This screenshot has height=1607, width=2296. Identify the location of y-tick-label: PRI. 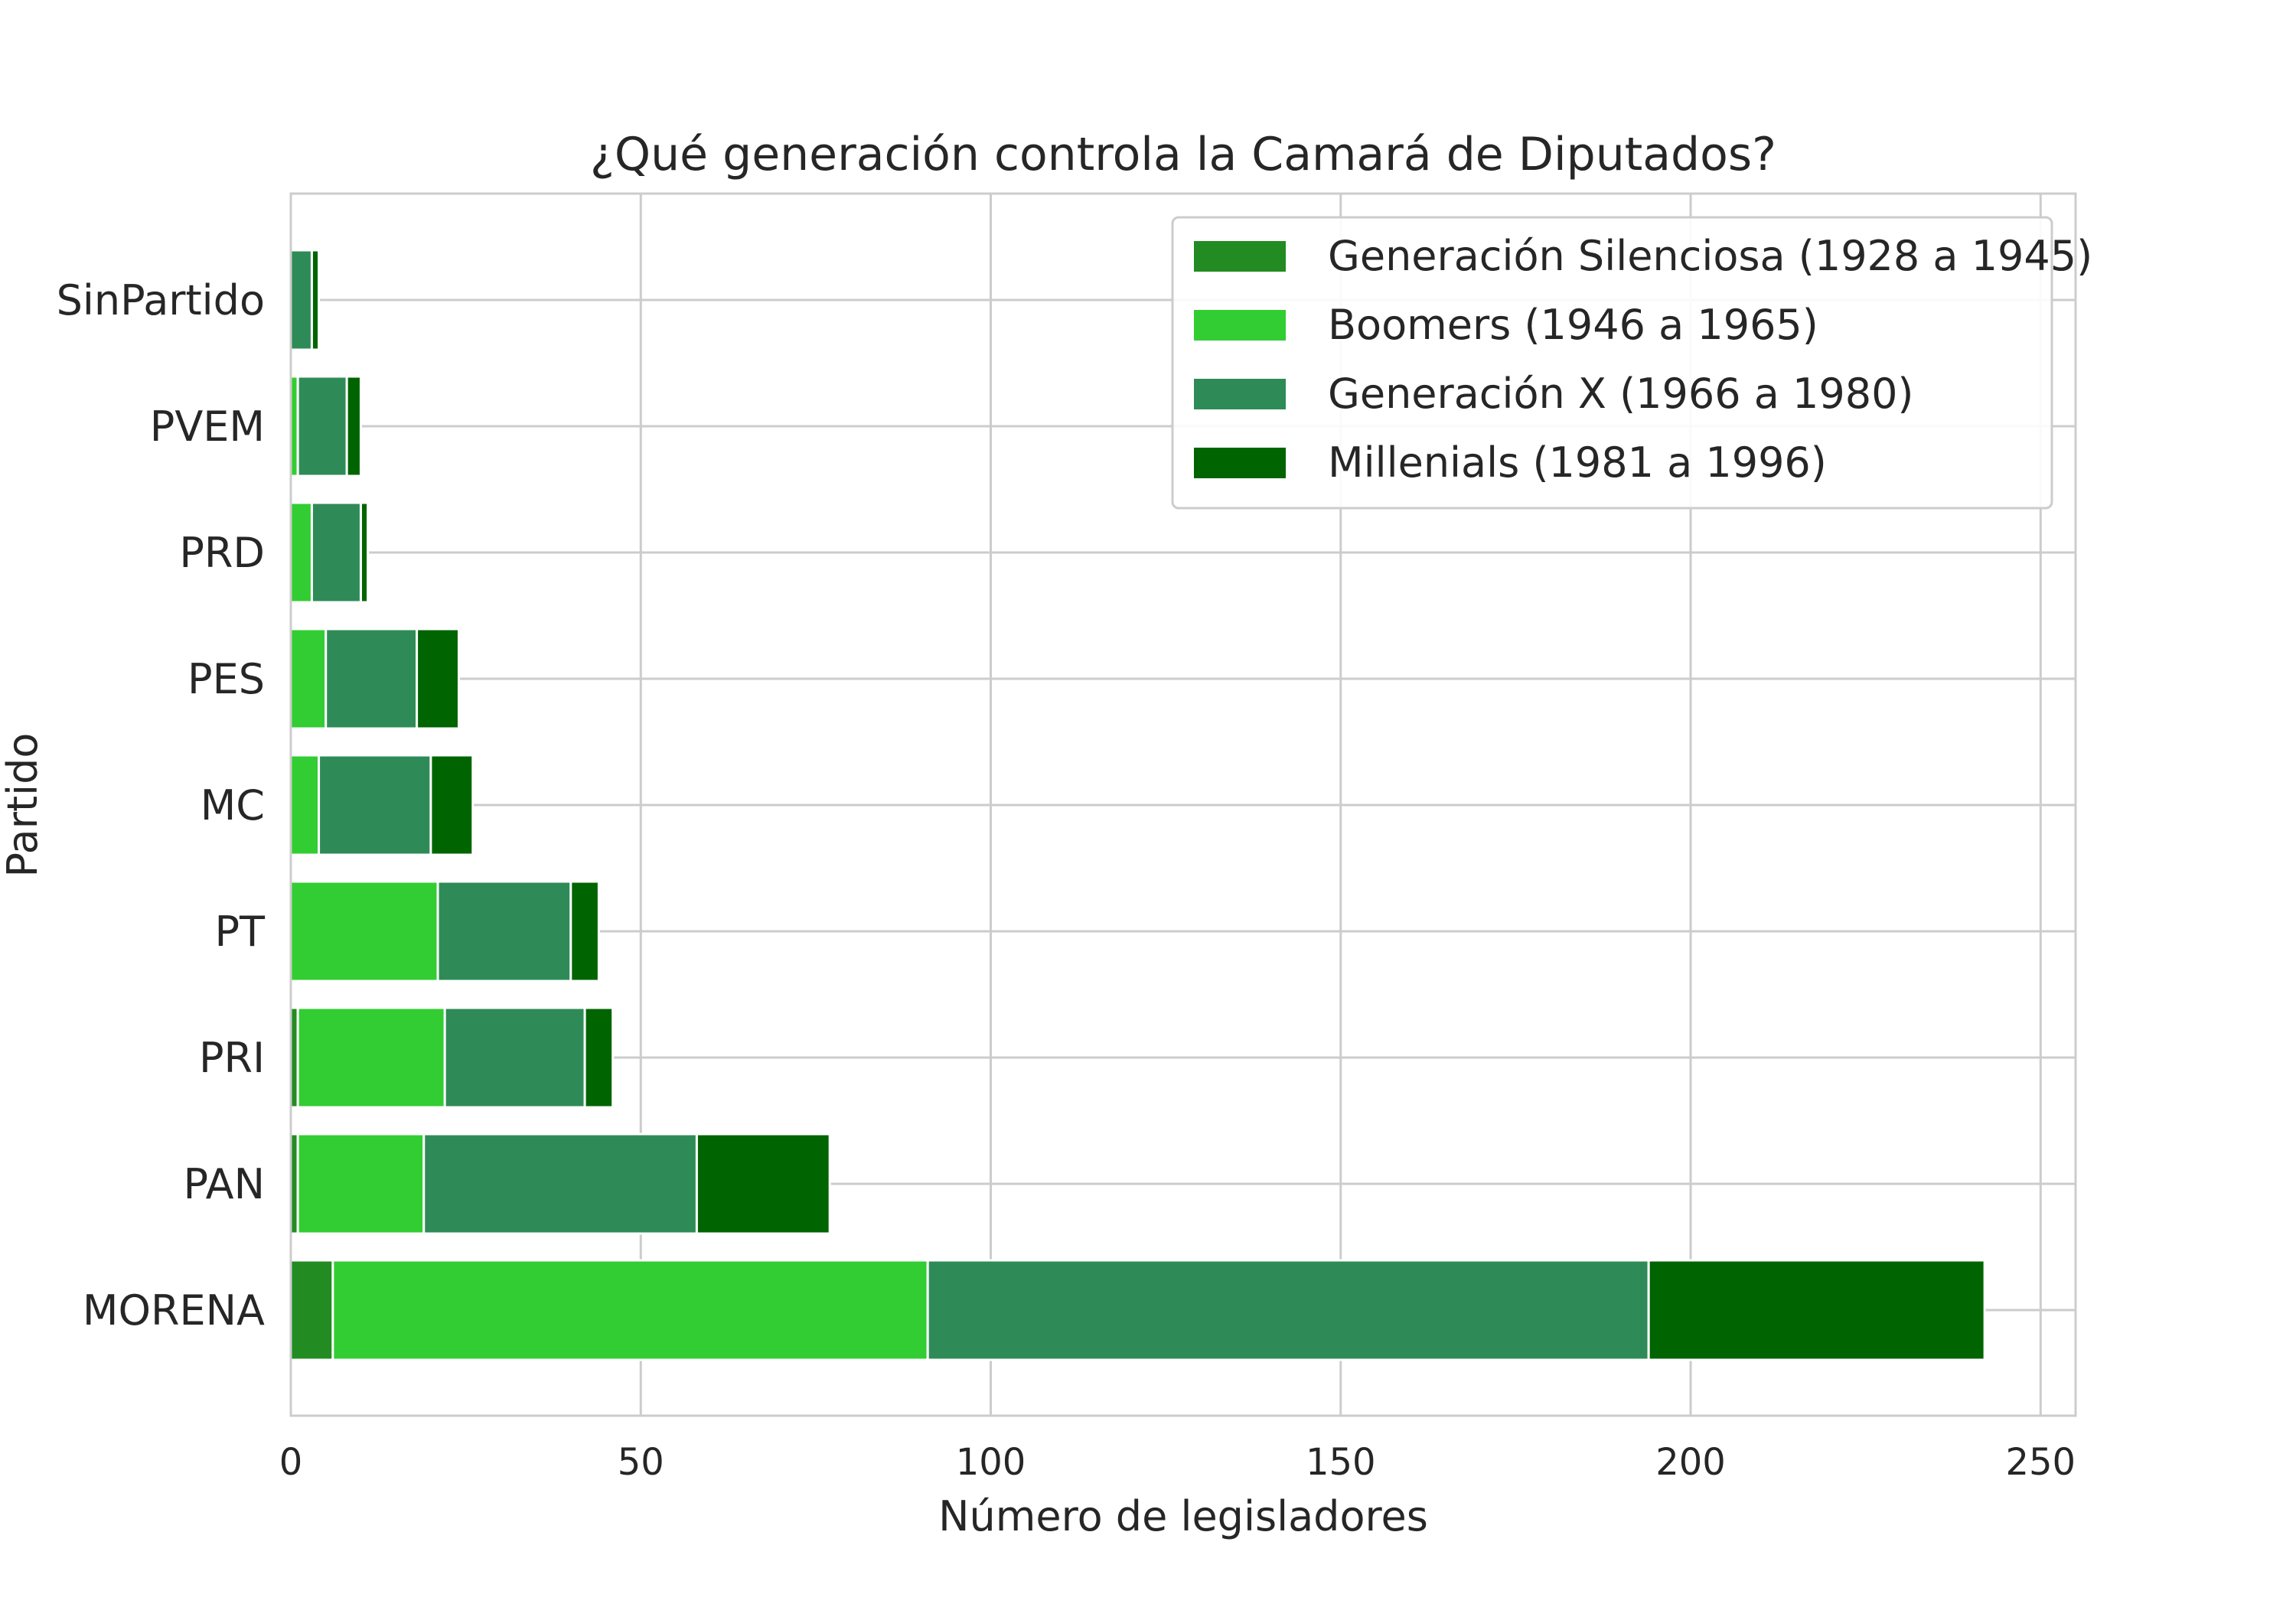
(232, 1058).